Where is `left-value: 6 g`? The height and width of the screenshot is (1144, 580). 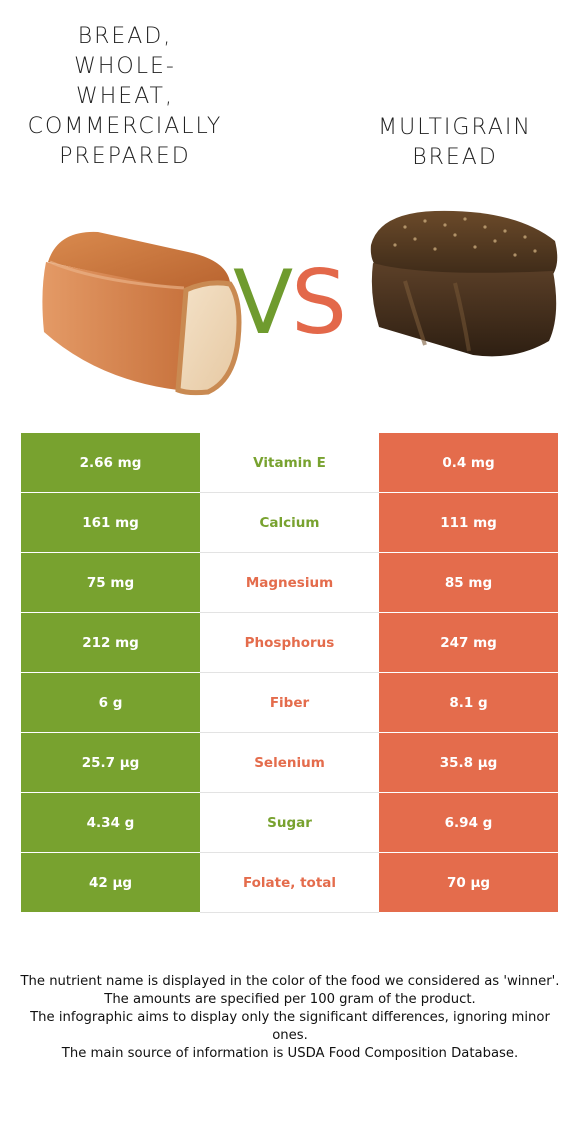 left-value: 6 g is located at coordinates (110, 703).